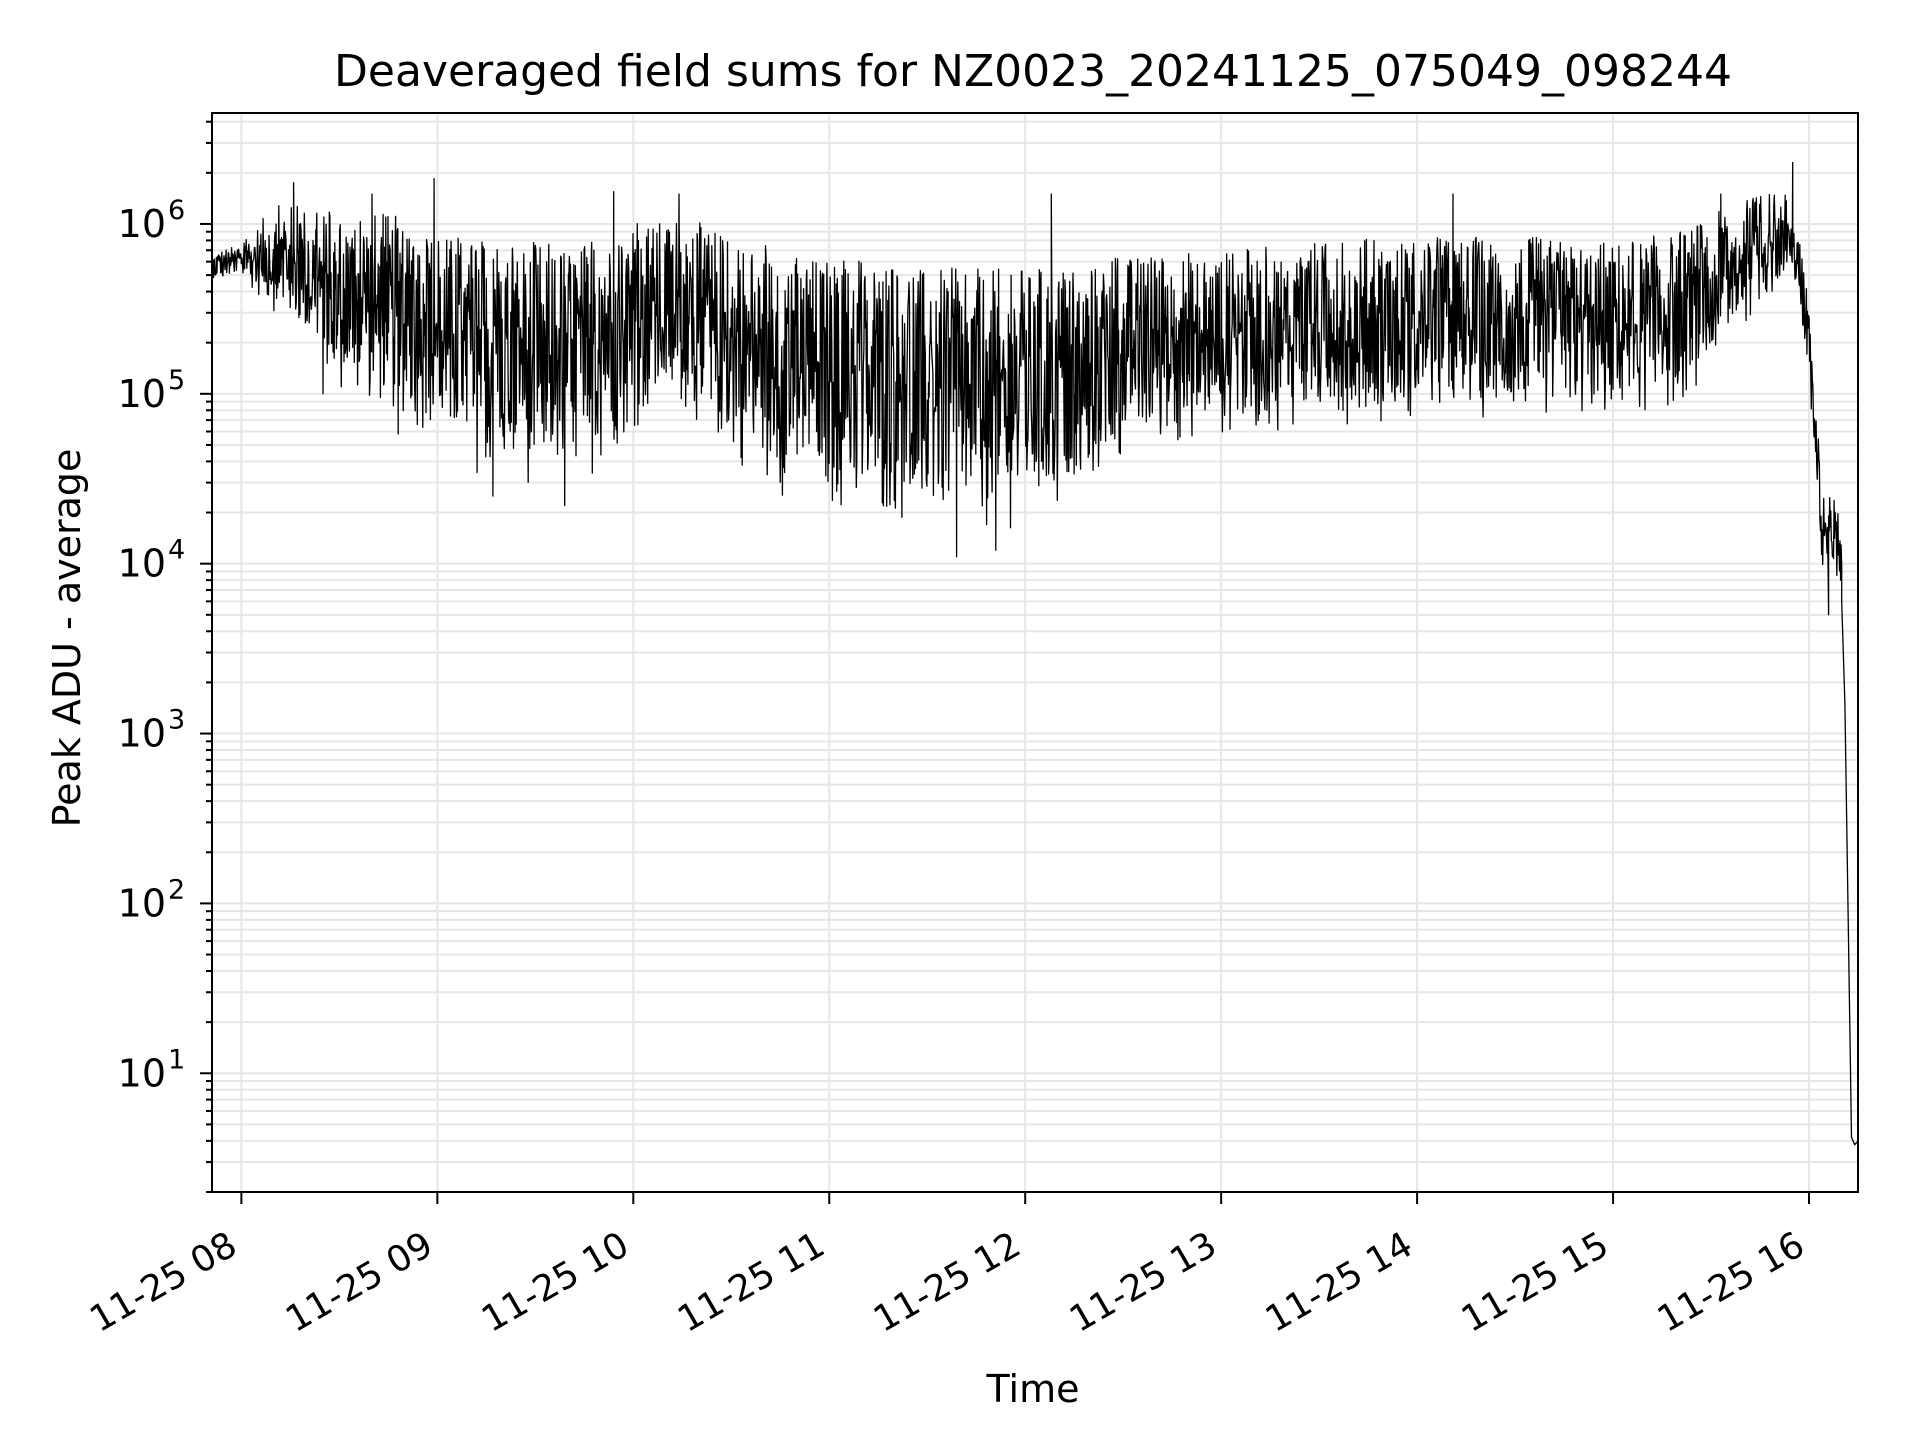 The height and width of the screenshot is (1440, 1920). Describe the element at coordinates (1033, 1389) in the screenshot. I see `x-axis-label: Time` at that location.